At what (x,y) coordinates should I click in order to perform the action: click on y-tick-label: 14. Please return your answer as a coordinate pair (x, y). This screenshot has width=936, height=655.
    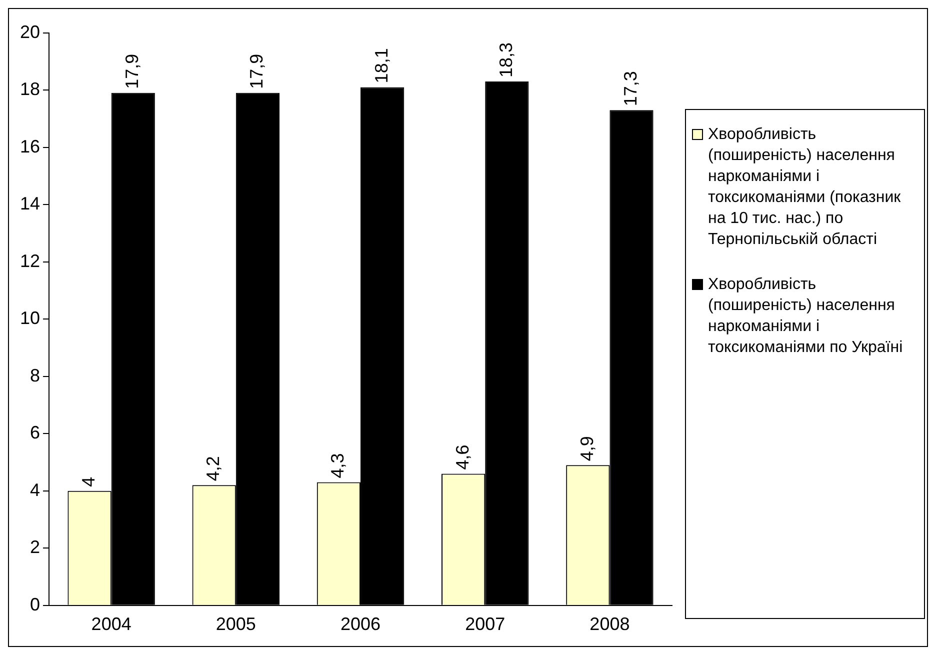
    Looking at the image, I should click on (30, 204).